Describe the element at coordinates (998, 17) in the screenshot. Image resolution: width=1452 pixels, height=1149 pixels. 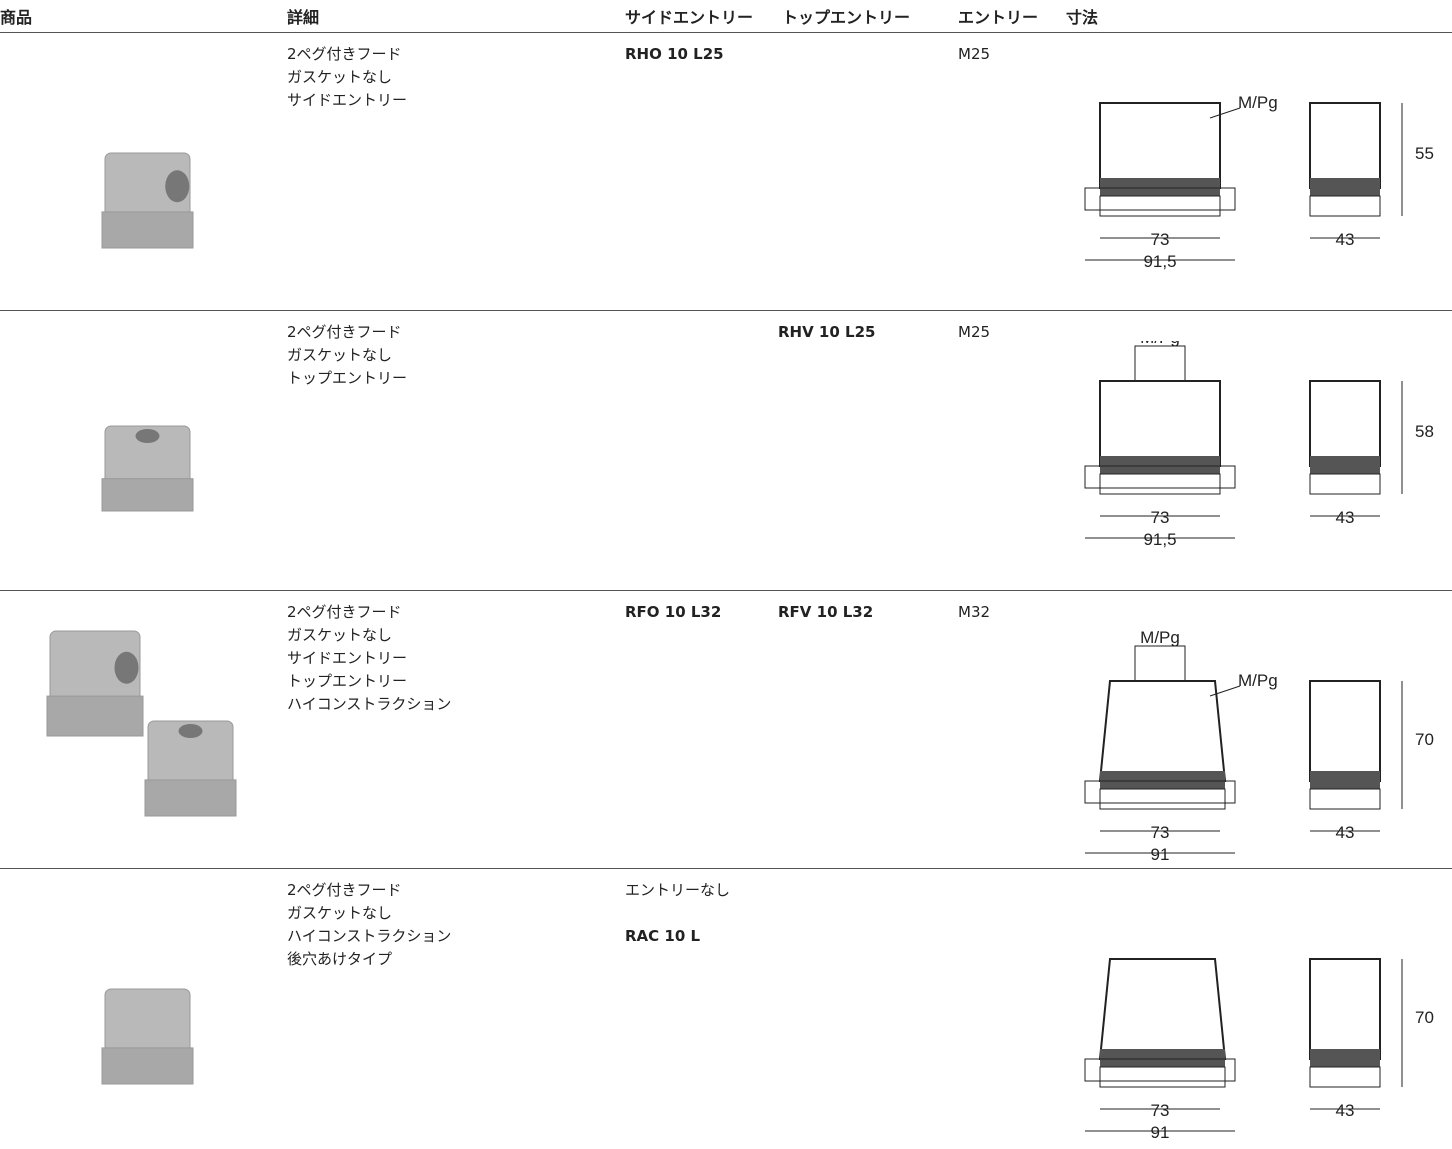
I see `header-cell: エントリー` at that location.